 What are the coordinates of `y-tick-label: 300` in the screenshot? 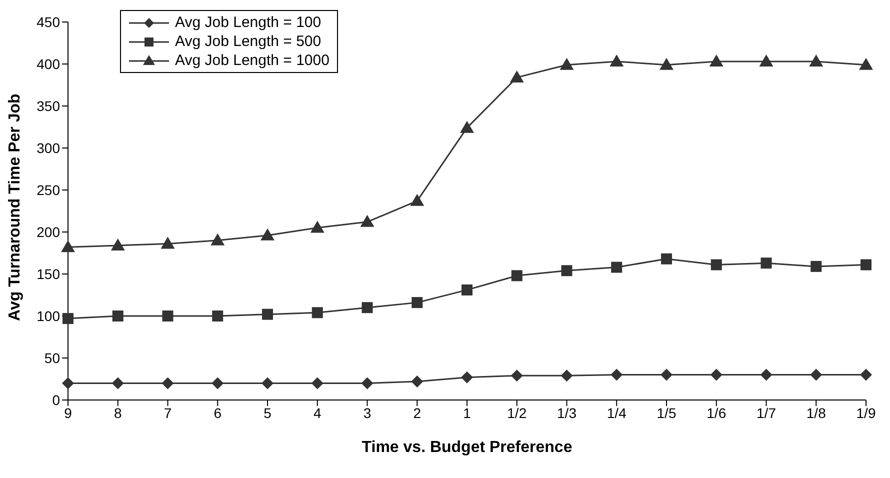 It's located at (48, 148).